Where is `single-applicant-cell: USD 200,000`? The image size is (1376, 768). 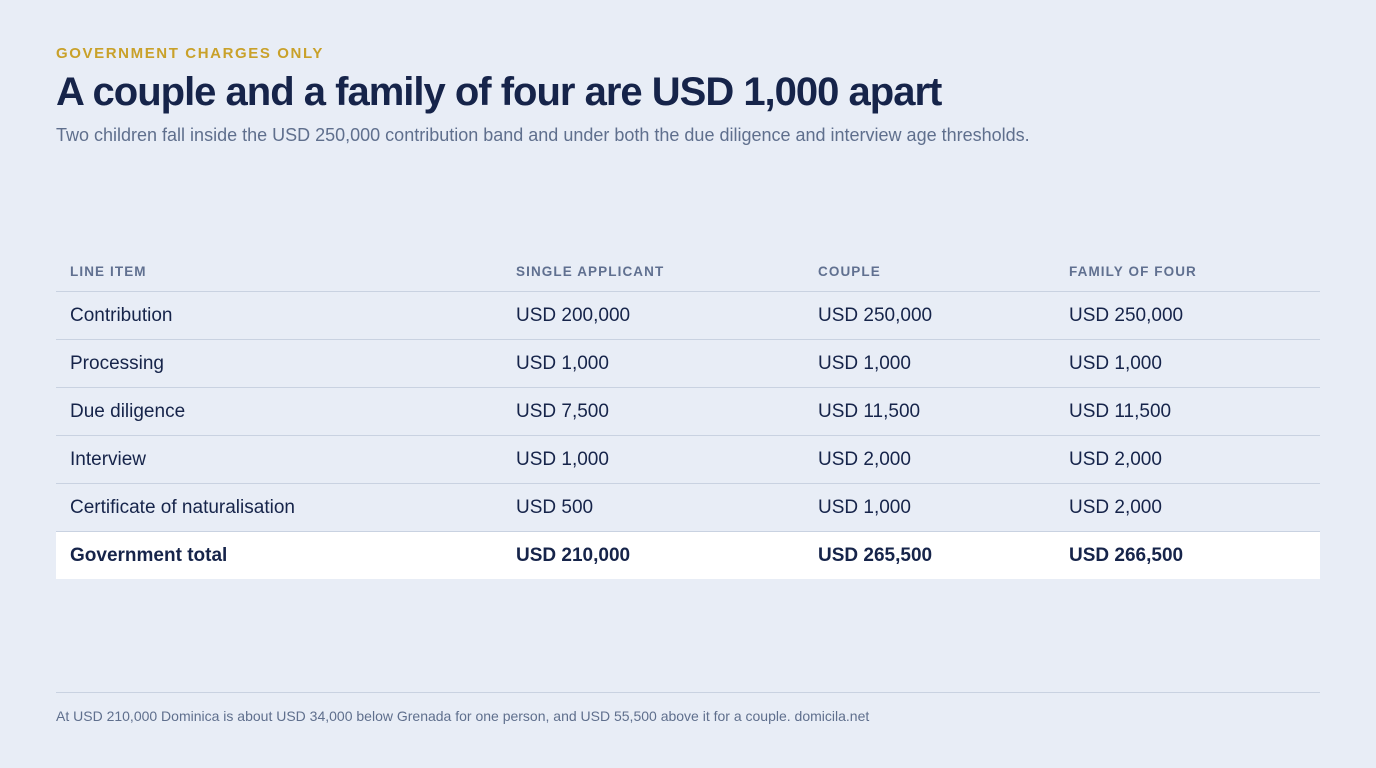 single-applicant-cell: USD 200,000 is located at coordinates (653, 315).